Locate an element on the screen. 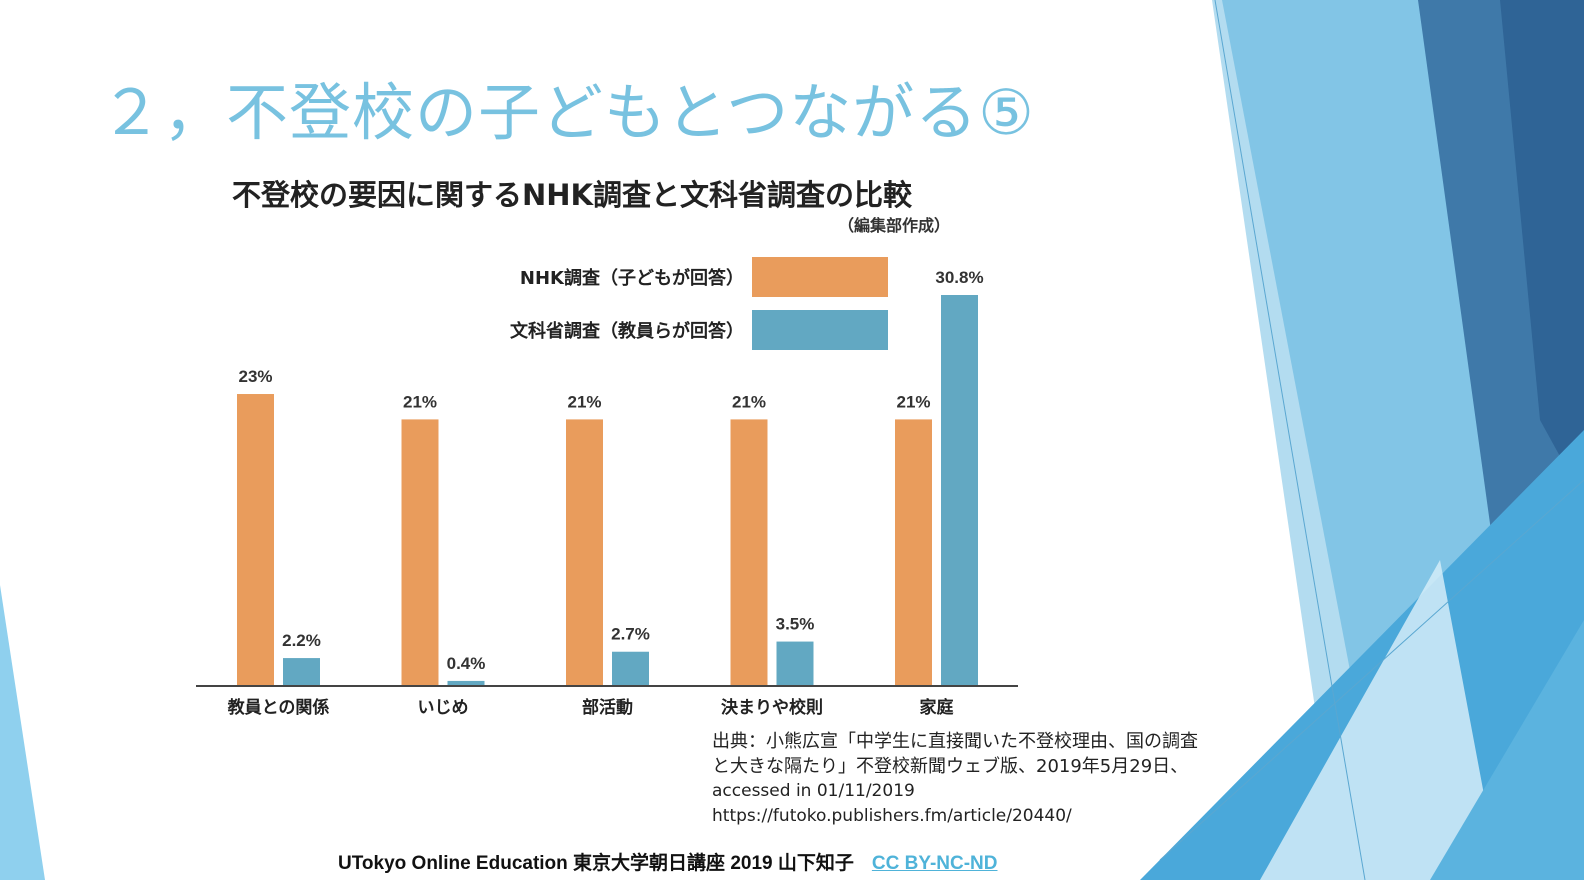 The image size is (1584, 880). source-line-3: accessed in 01/11/2019 is located at coordinates (813, 791).